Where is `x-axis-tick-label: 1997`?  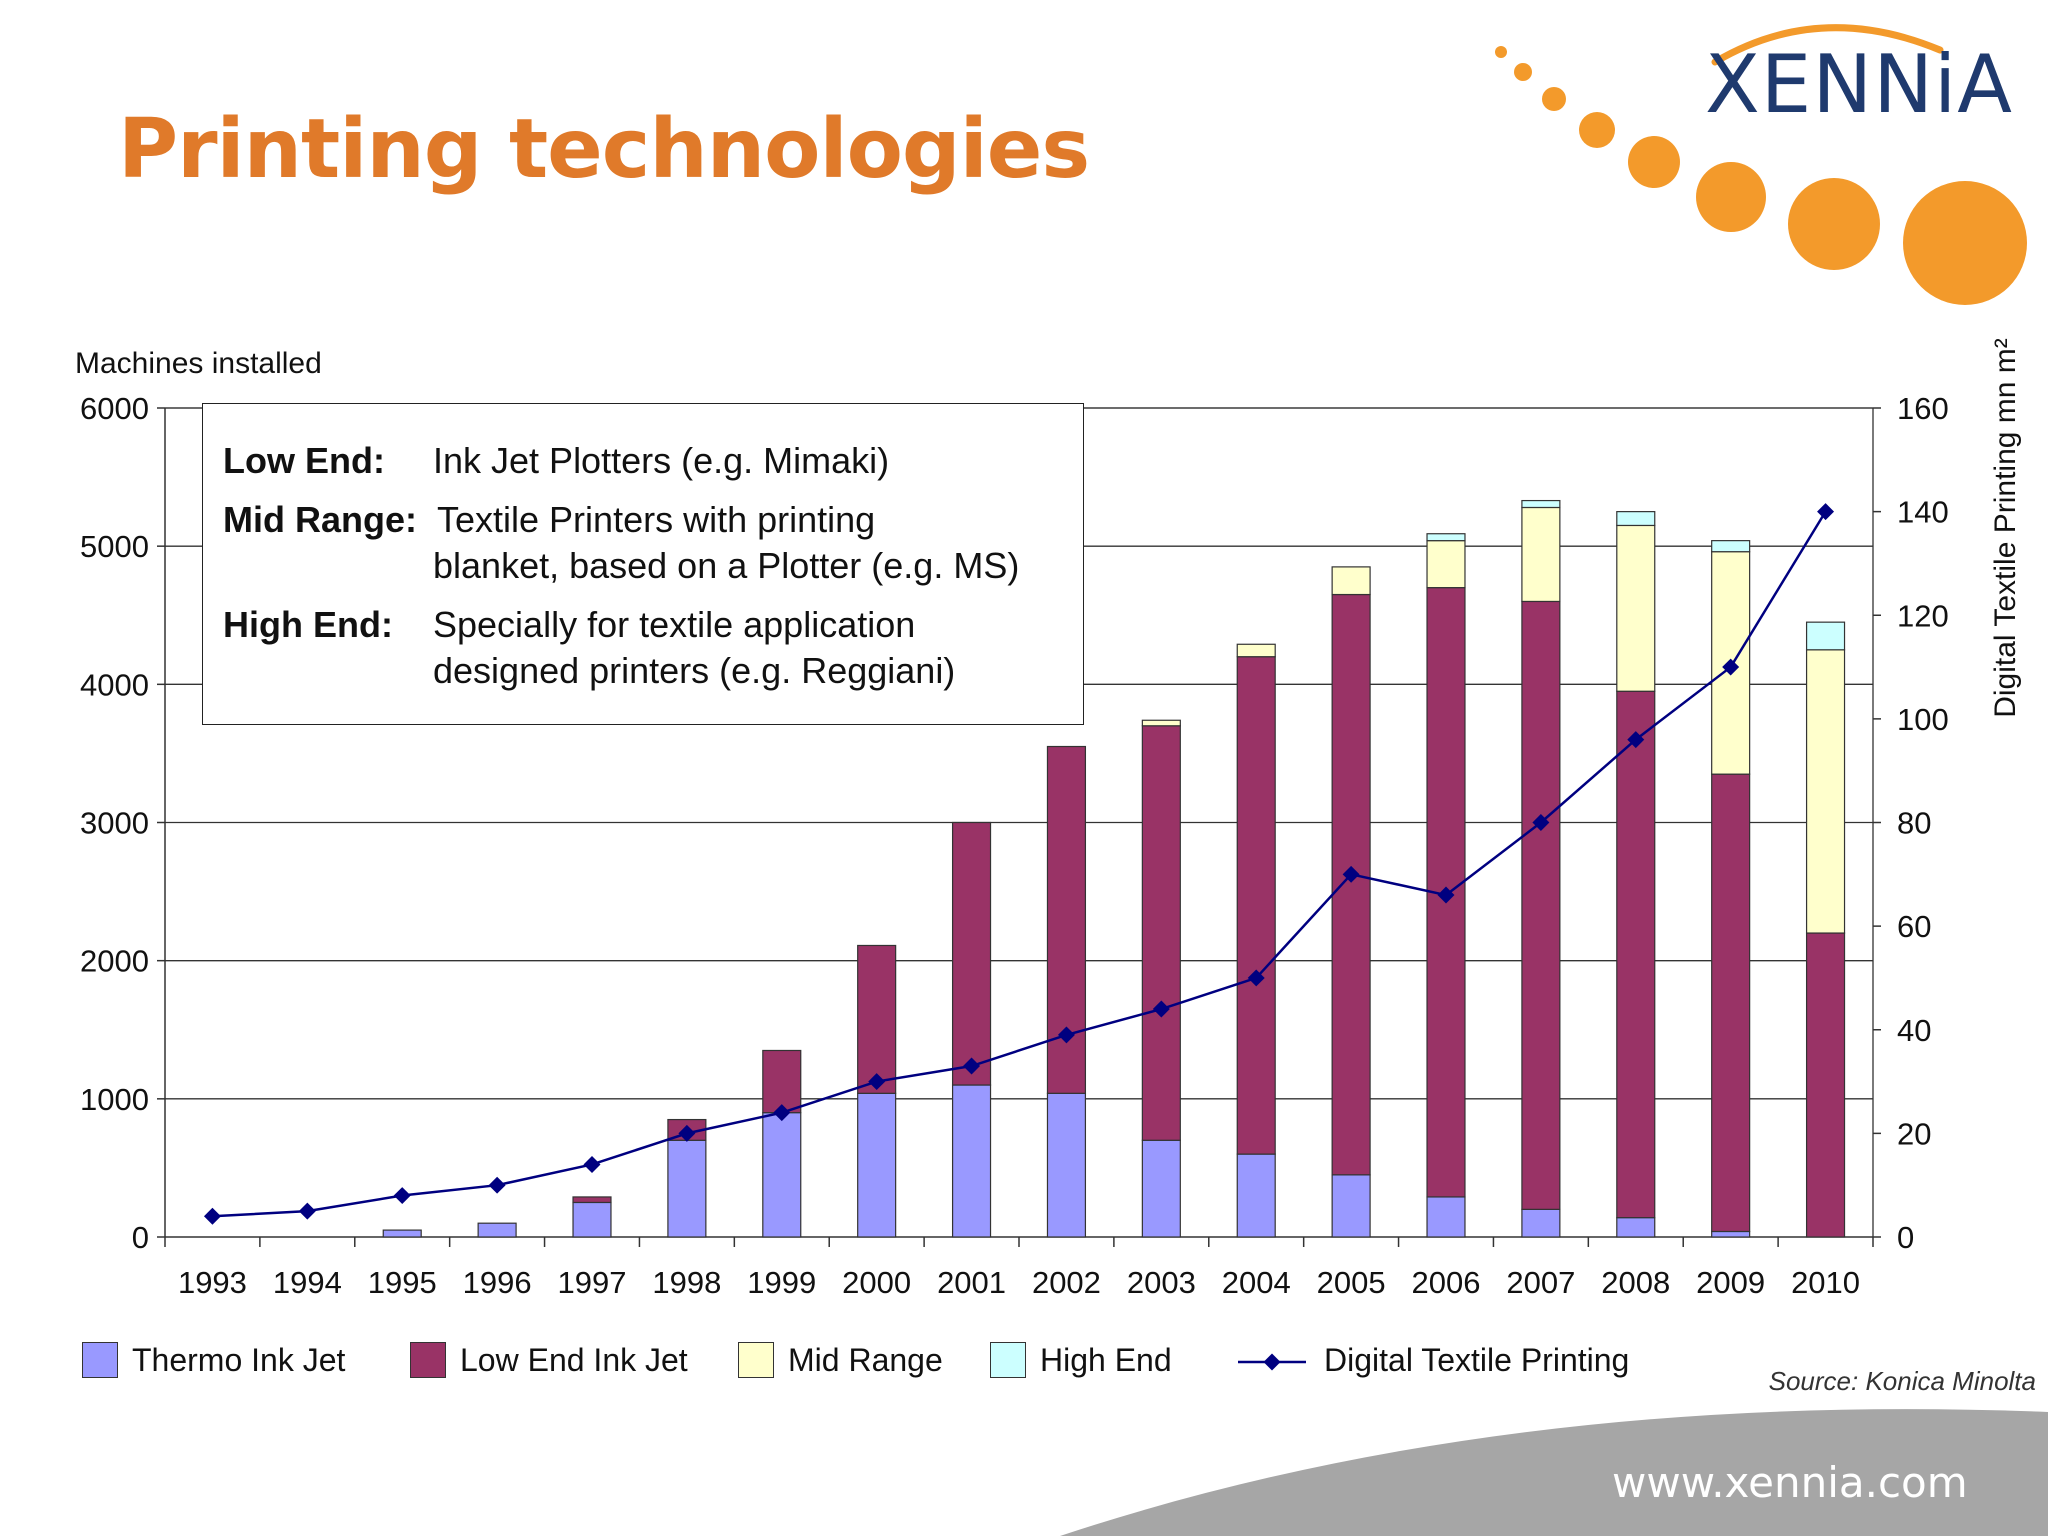
x-axis-tick-label: 1997 is located at coordinates (592, 1282).